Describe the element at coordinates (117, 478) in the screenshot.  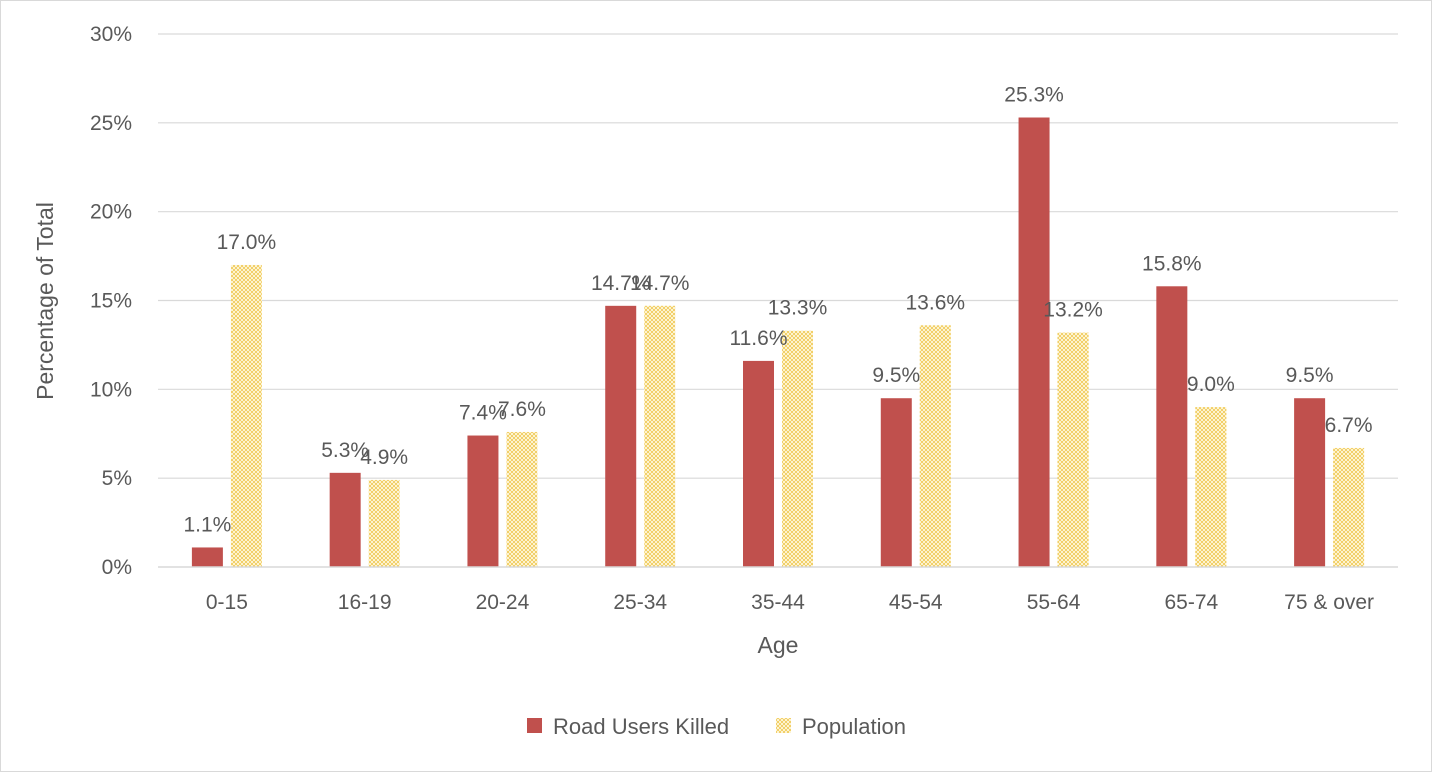
I see `y-tick-label: 5%` at that location.